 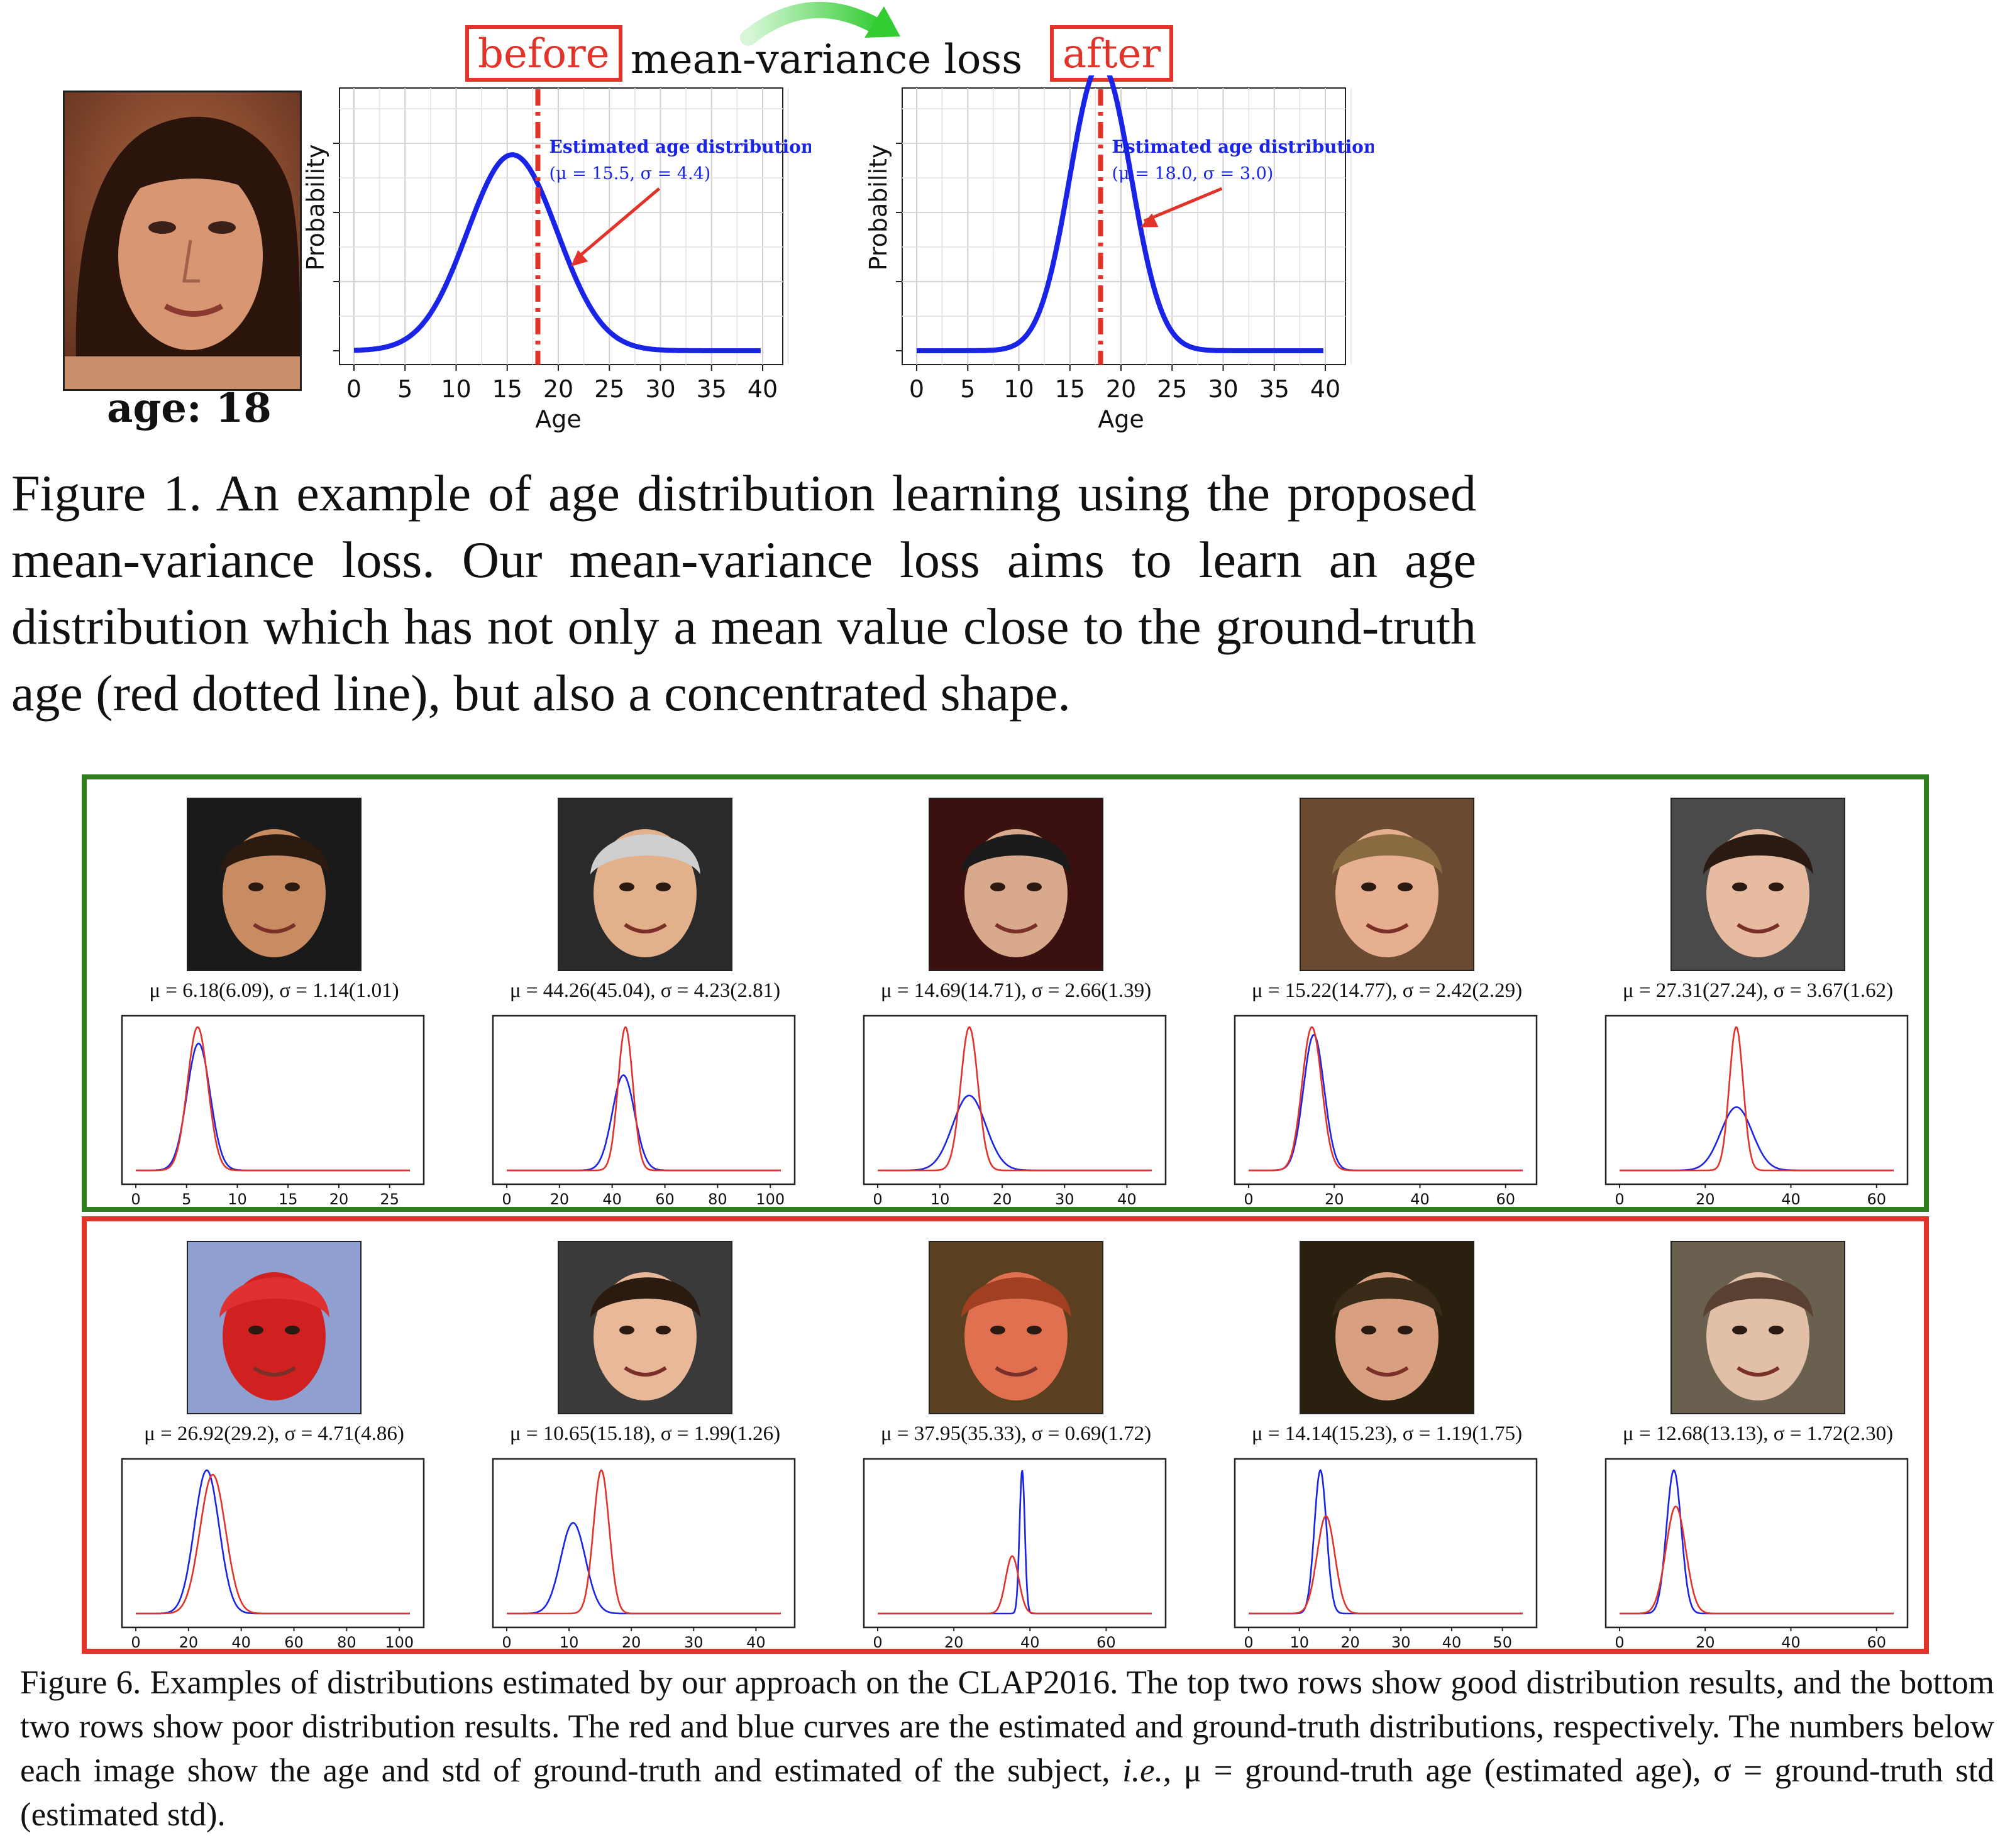 What do you see at coordinates (1121, 419) in the screenshot?
I see `x-axis-label: Age` at bounding box center [1121, 419].